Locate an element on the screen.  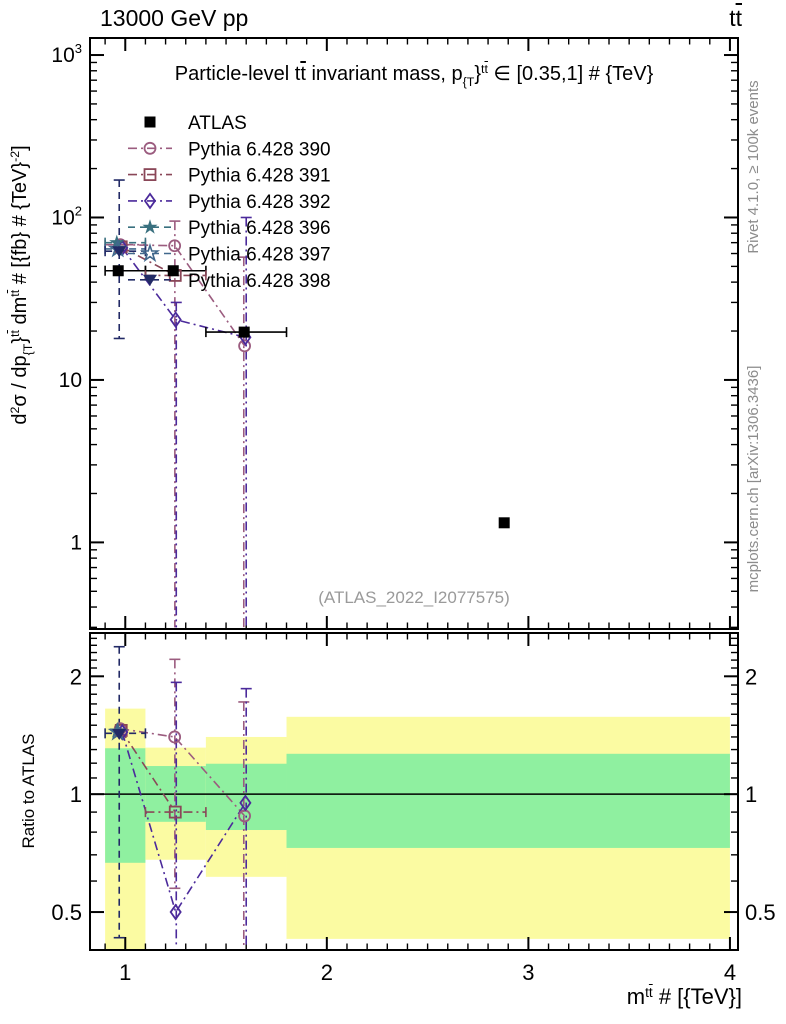
legend-row-p396: Pythia 6.428 396 is located at coordinates (229, 228).